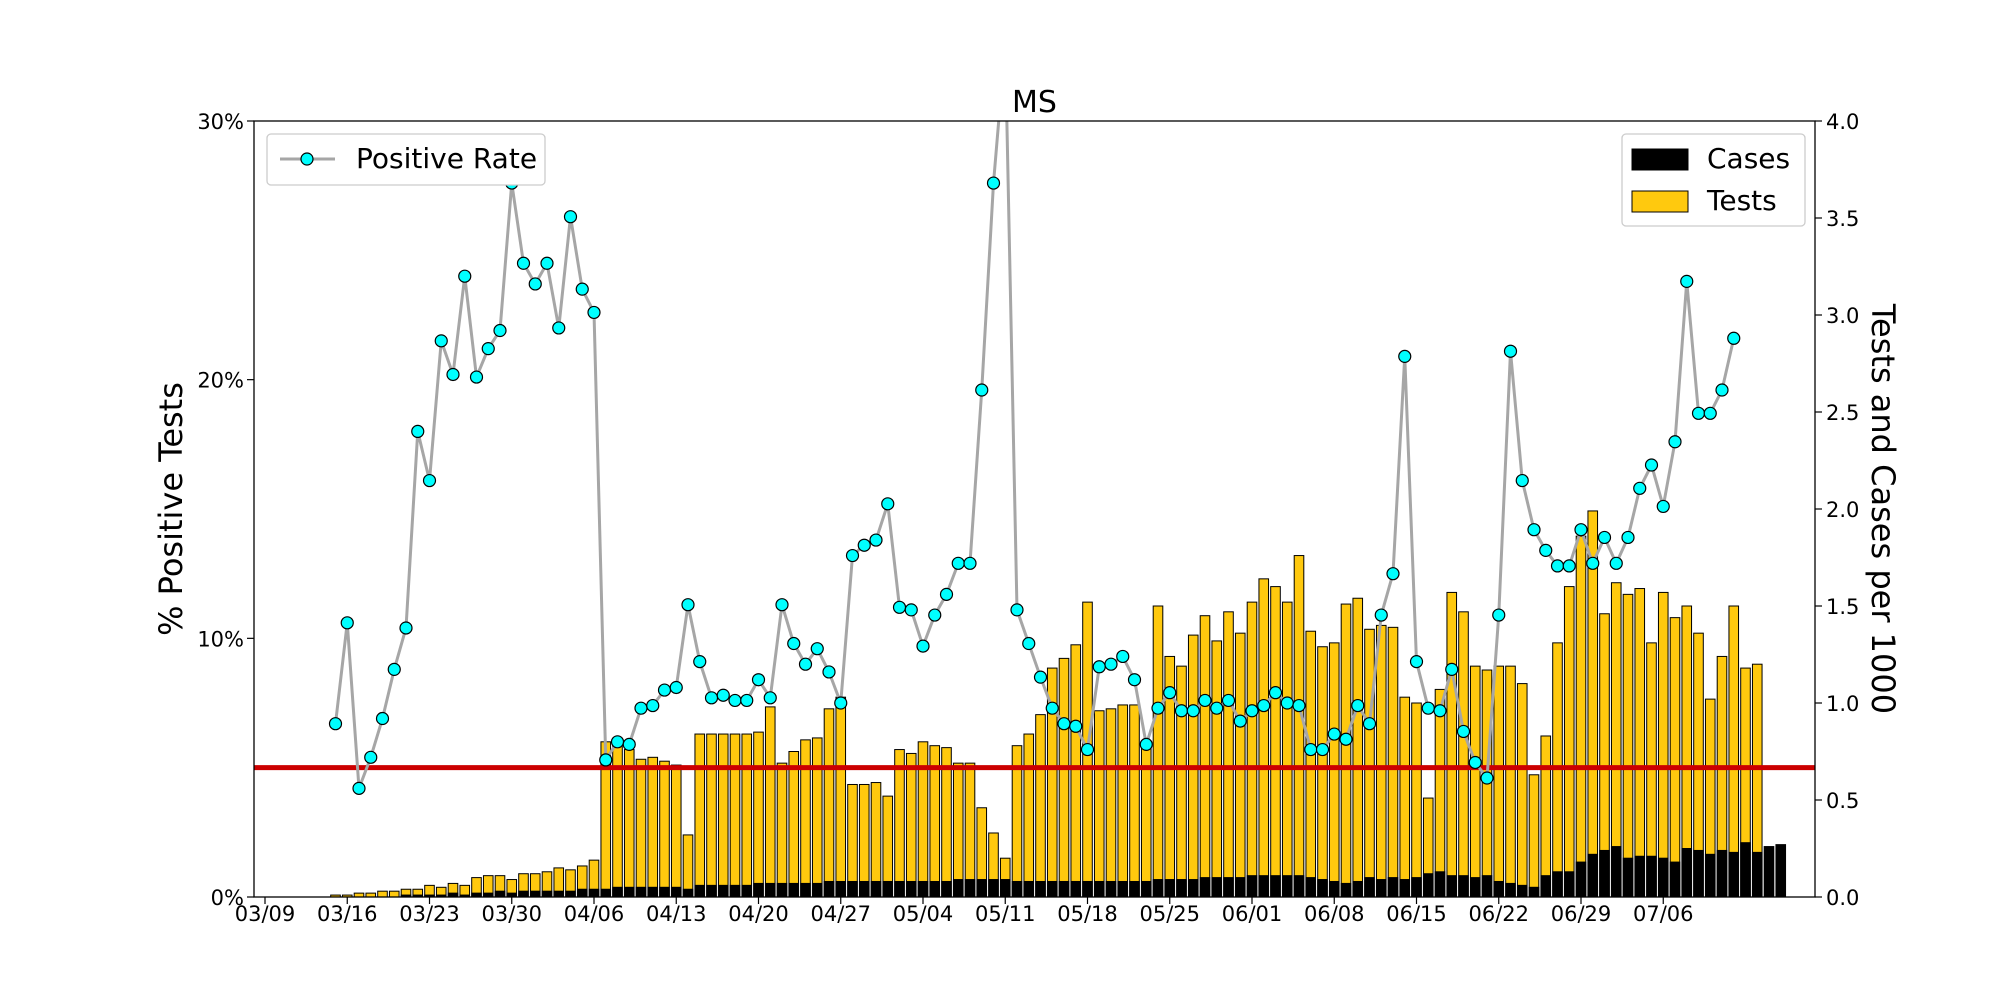  What do you see at coordinates (220, 122) in the screenshot?
I see `y-left-tick-label: 30%` at bounding box center [220, 122].